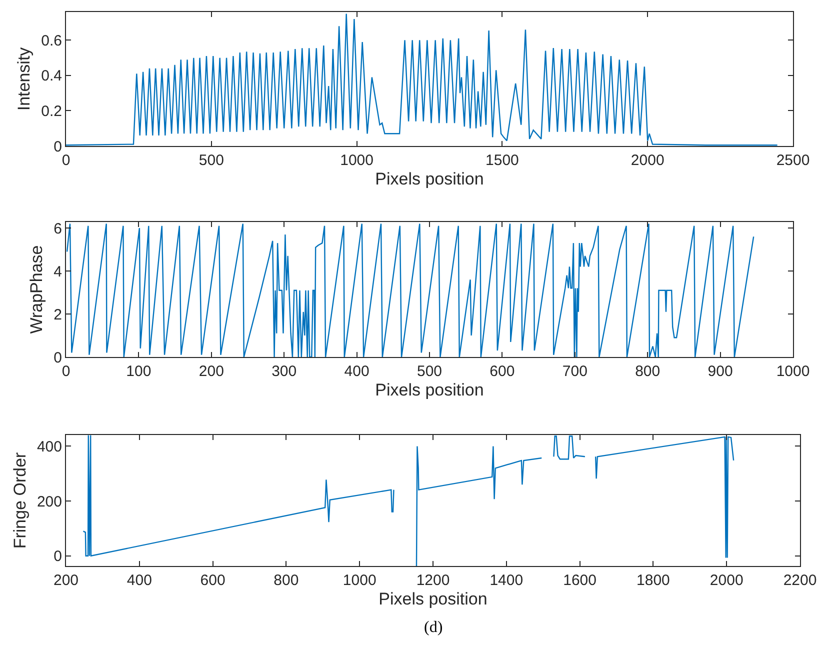 The image size is (817, 665). I want to click on x-tick-label: 900, so click(720, 371).